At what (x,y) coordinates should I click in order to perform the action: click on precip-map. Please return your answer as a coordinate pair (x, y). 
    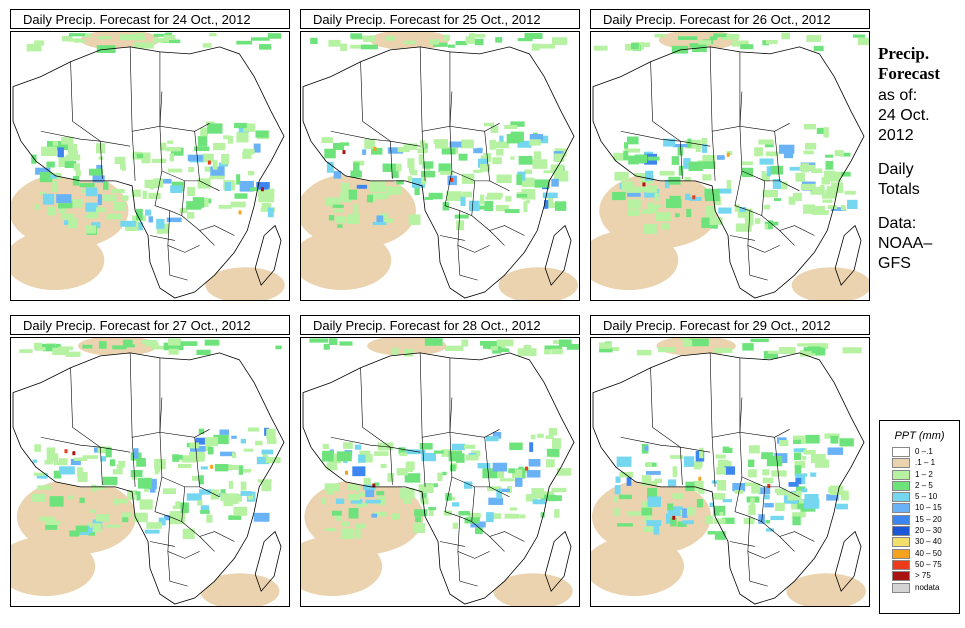
    Looking at the image, I should click on (440, 166).